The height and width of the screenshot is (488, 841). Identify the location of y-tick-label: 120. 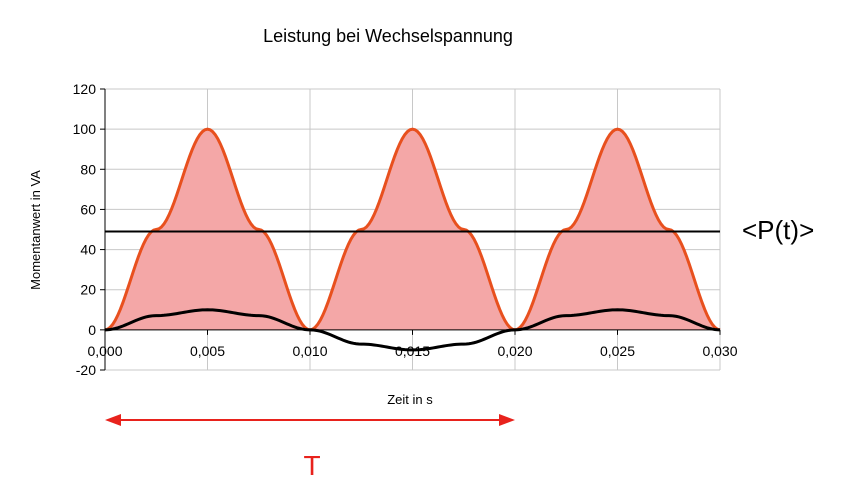
(85, 89).